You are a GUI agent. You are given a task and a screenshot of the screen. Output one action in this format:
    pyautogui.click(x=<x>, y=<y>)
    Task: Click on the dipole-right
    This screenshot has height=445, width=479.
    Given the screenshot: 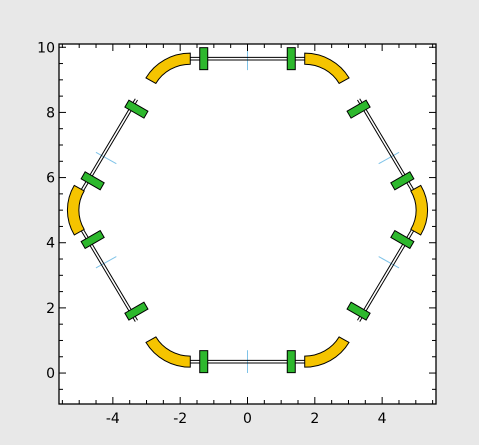 What is the action you would take?
    pyautogui.click(x=419, y=210)
    